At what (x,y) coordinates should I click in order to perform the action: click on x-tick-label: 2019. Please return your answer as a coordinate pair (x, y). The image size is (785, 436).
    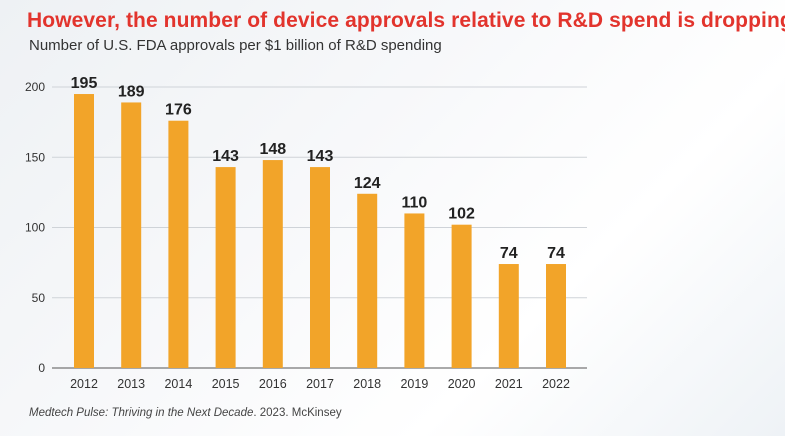
    Looking at the image, I should click on (414, 384).